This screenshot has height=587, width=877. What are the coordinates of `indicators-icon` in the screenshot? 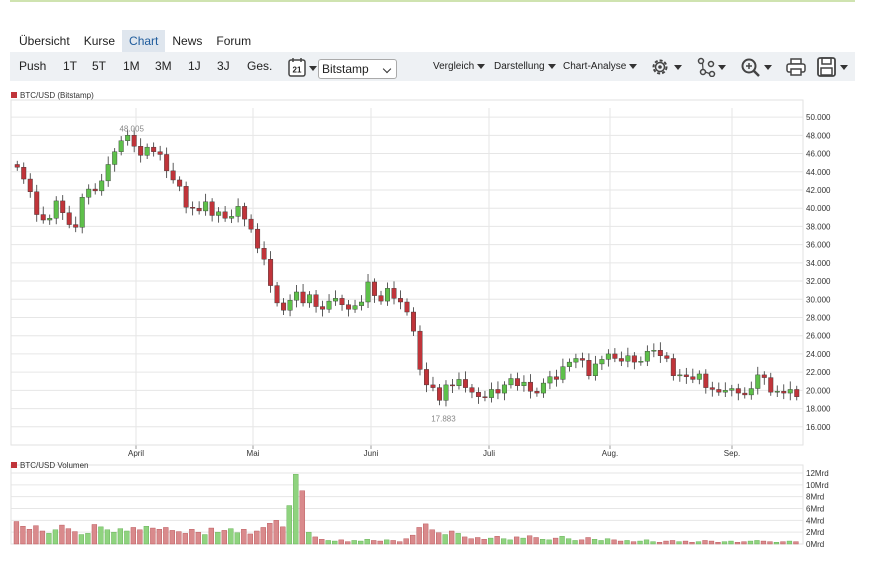 It's located at (714, 67).